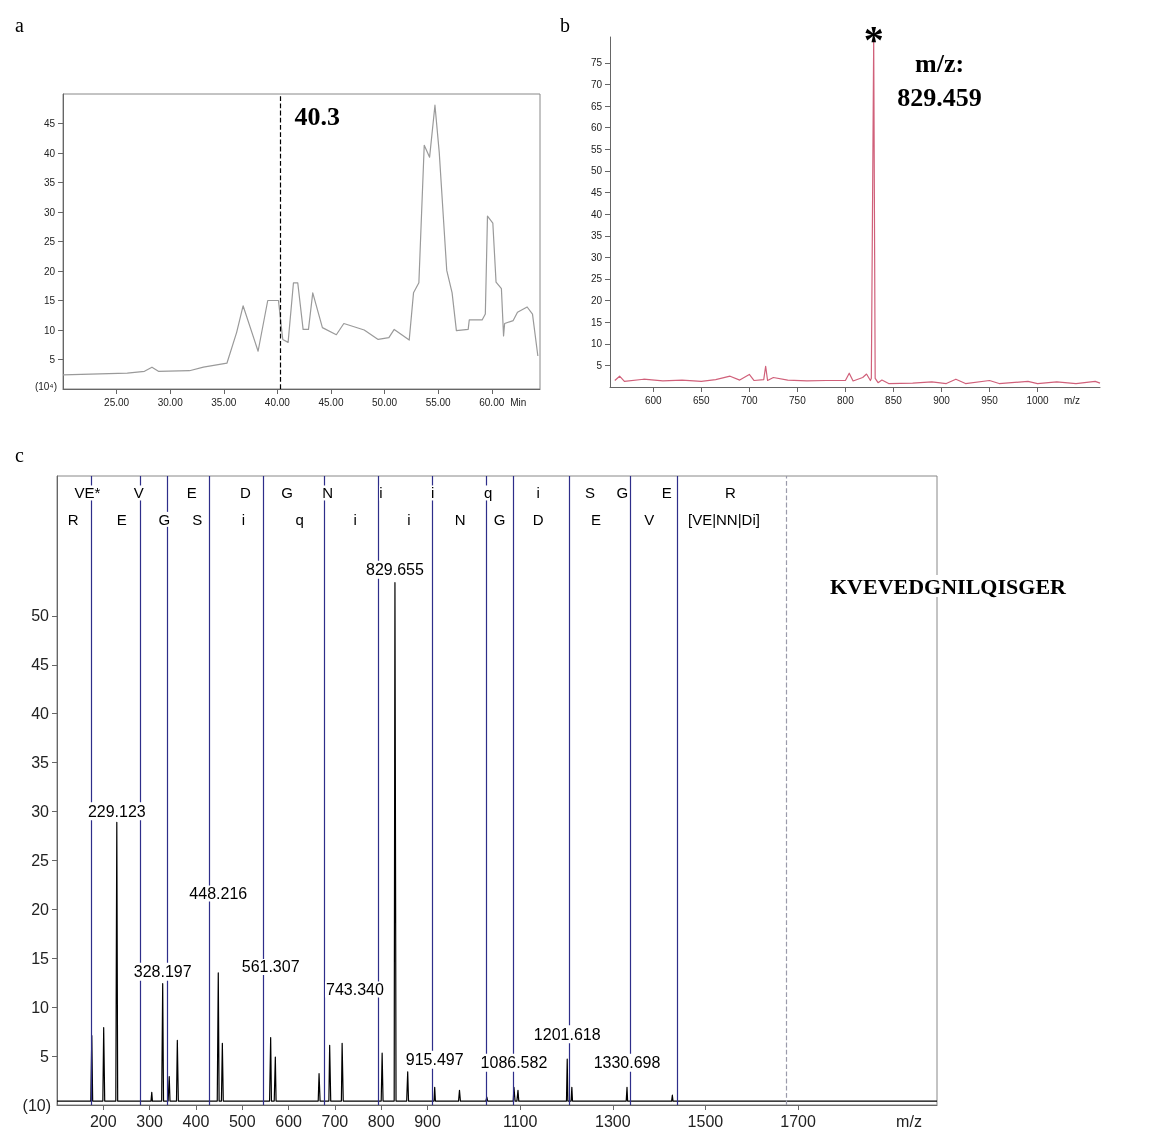  I want to click on x-tick-label: 1100, so click(520, 1121).